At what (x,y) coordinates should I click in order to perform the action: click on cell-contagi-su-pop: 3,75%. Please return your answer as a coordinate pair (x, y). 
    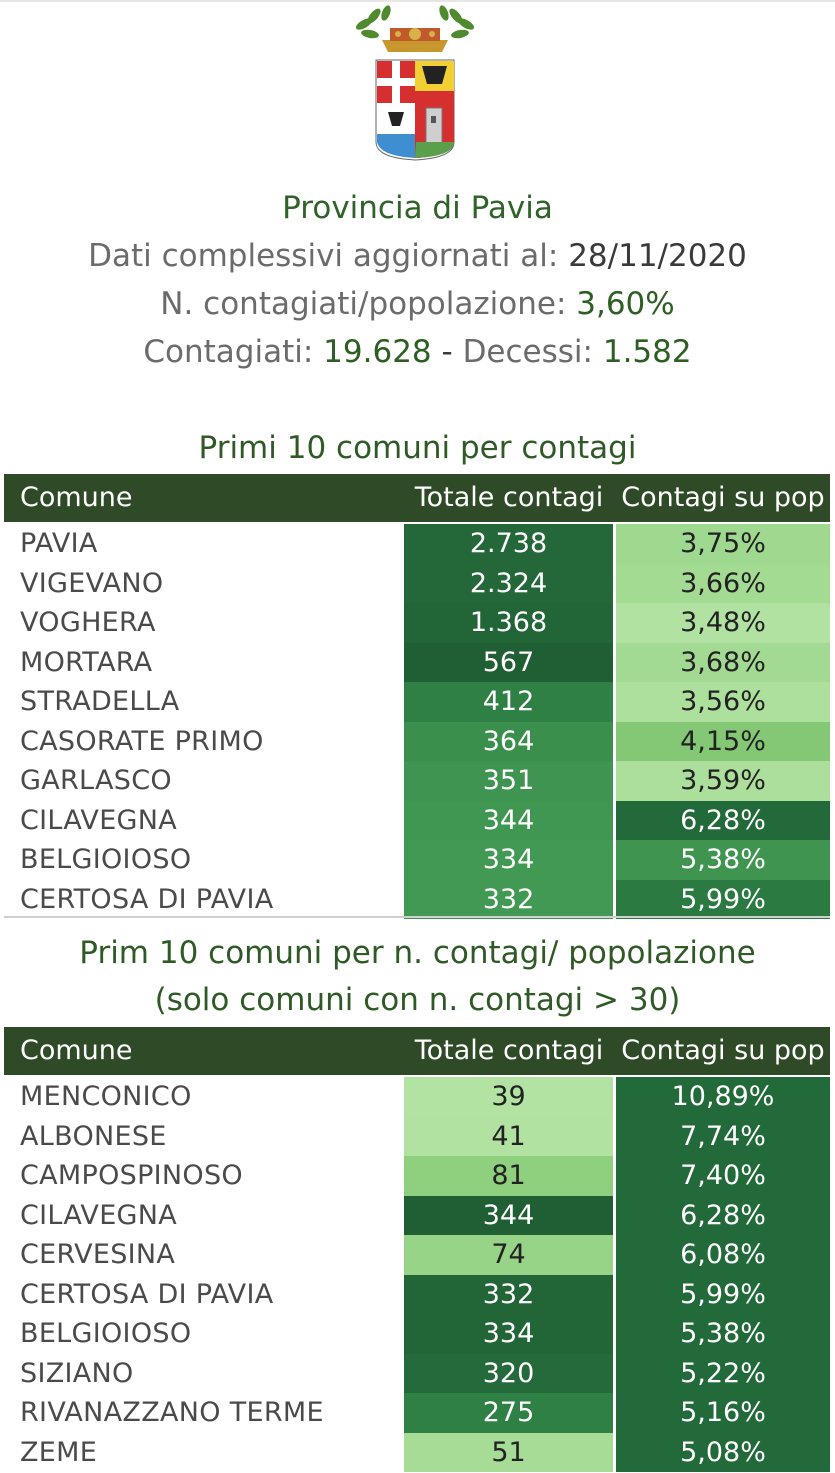
    Looking at the image, I should click on (723, 544).